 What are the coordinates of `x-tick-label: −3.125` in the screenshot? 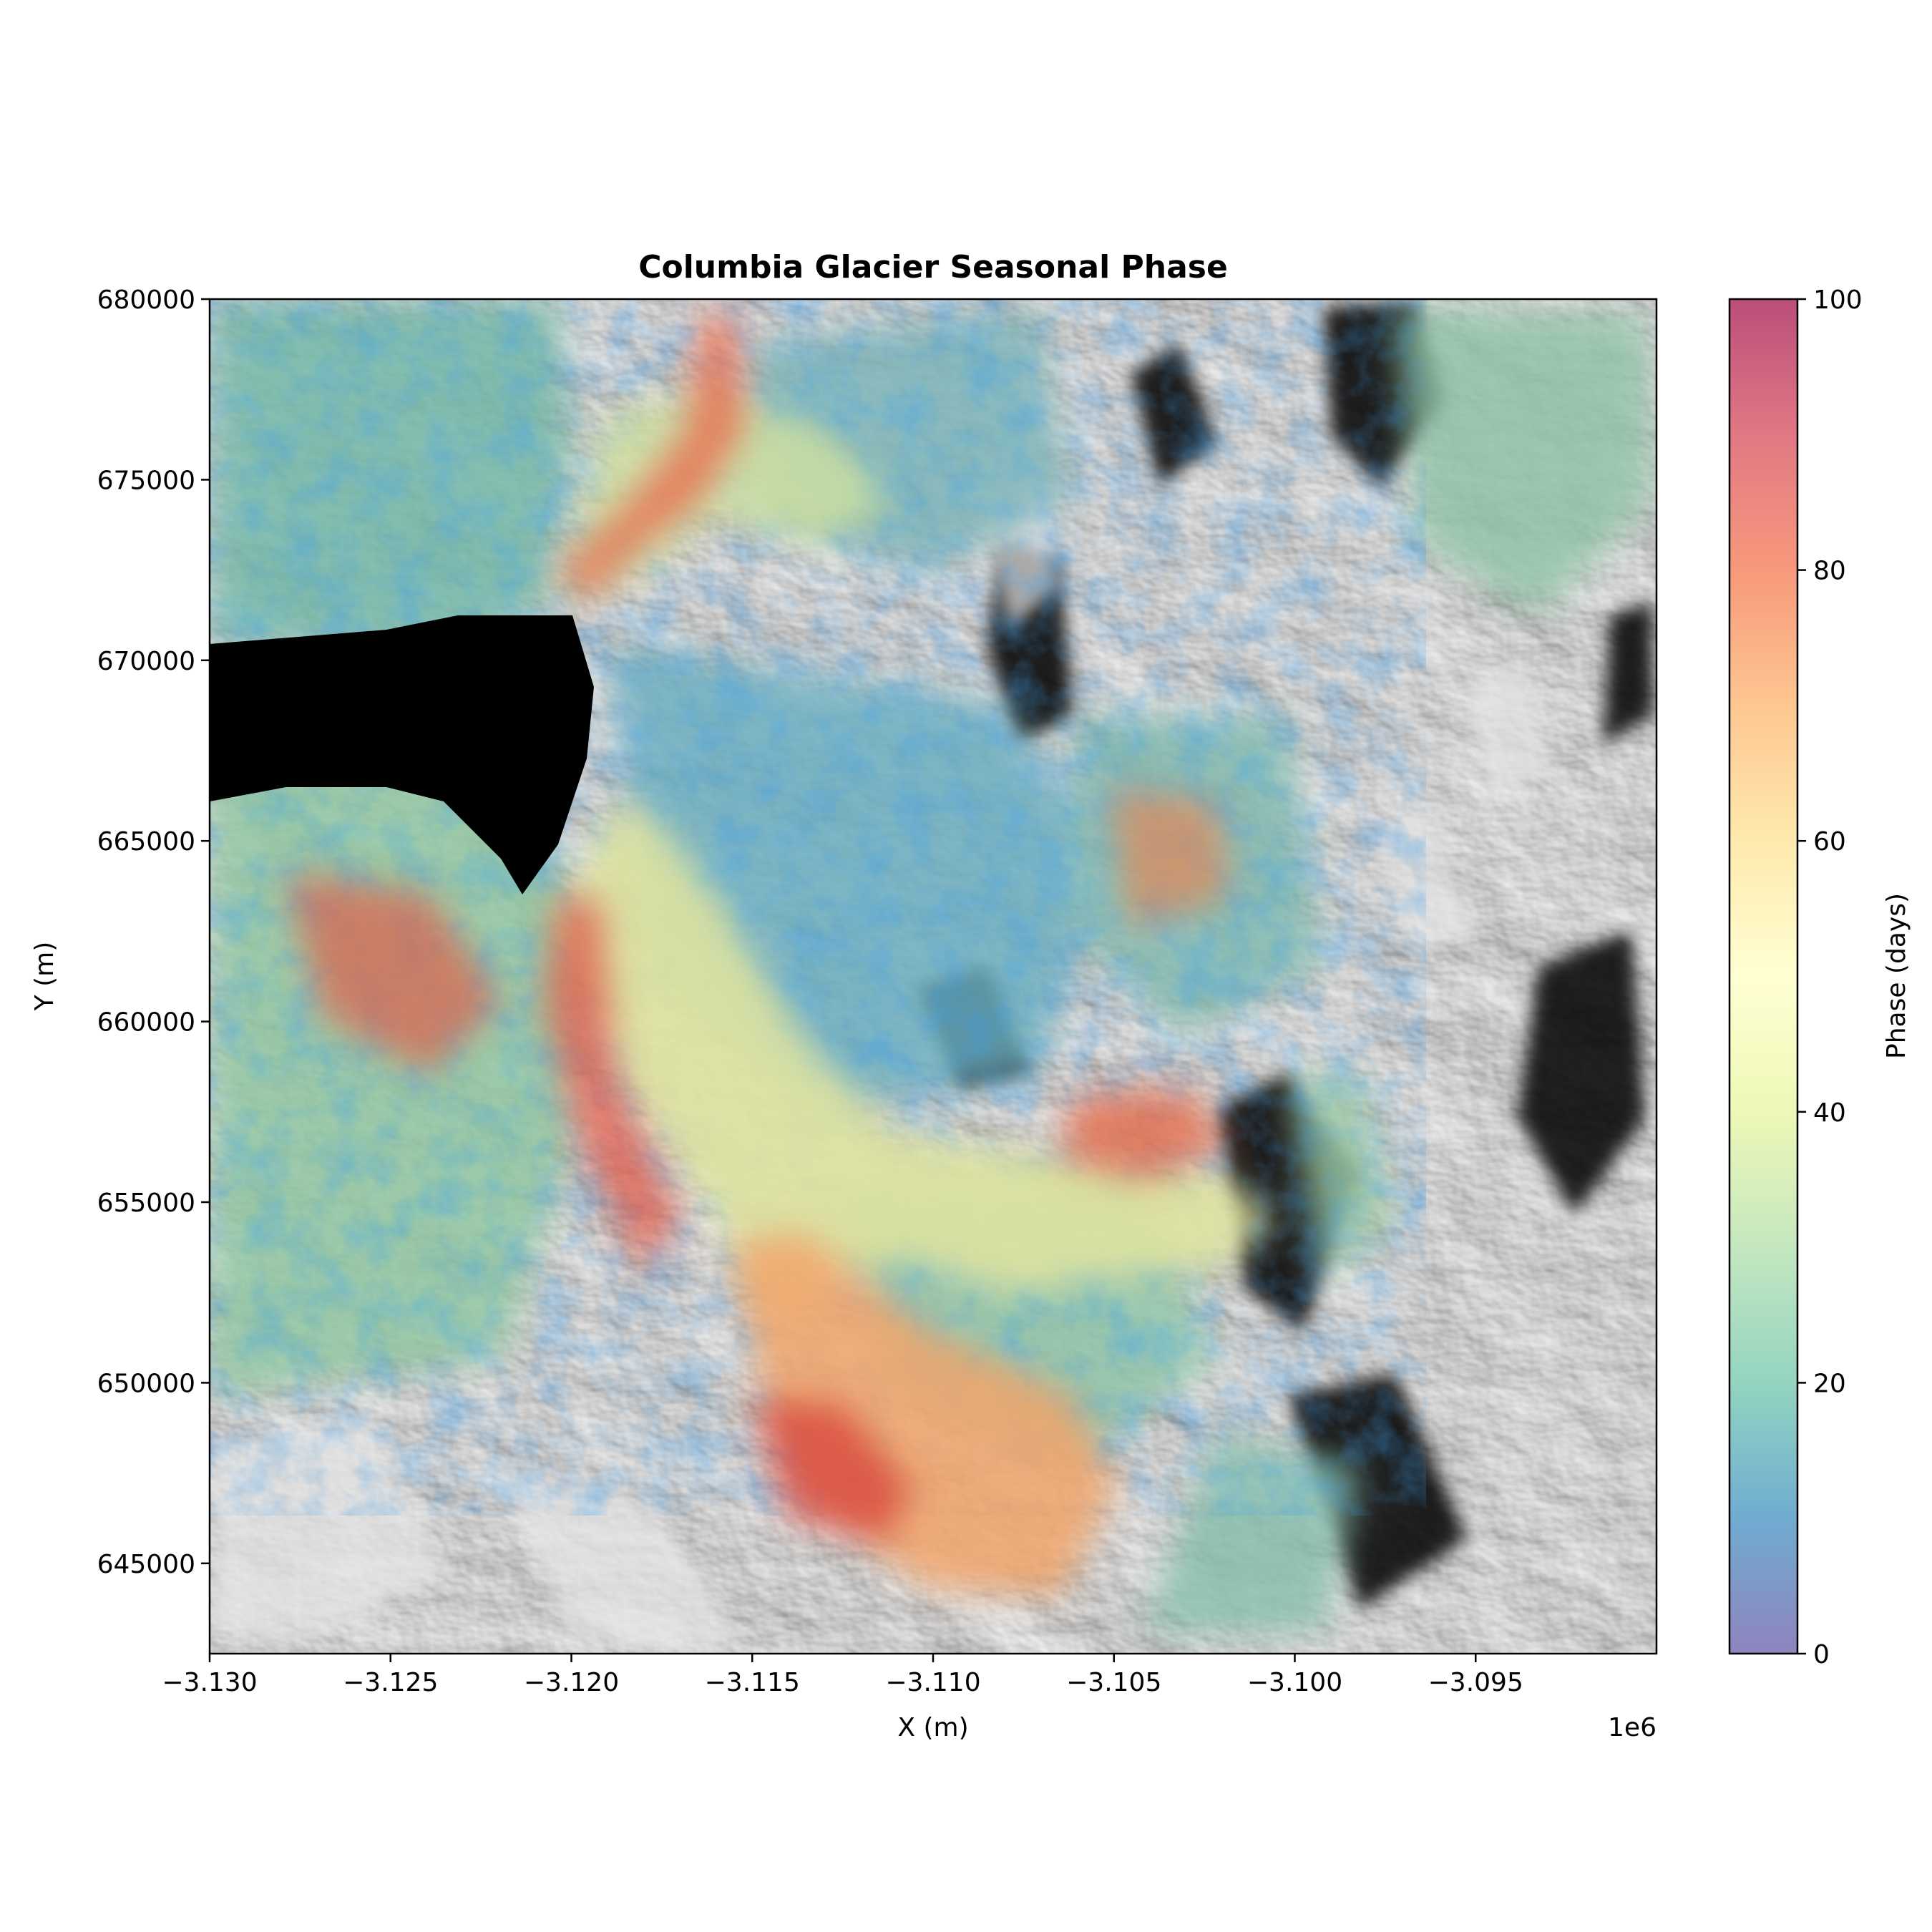 It's located at (390, 1682).